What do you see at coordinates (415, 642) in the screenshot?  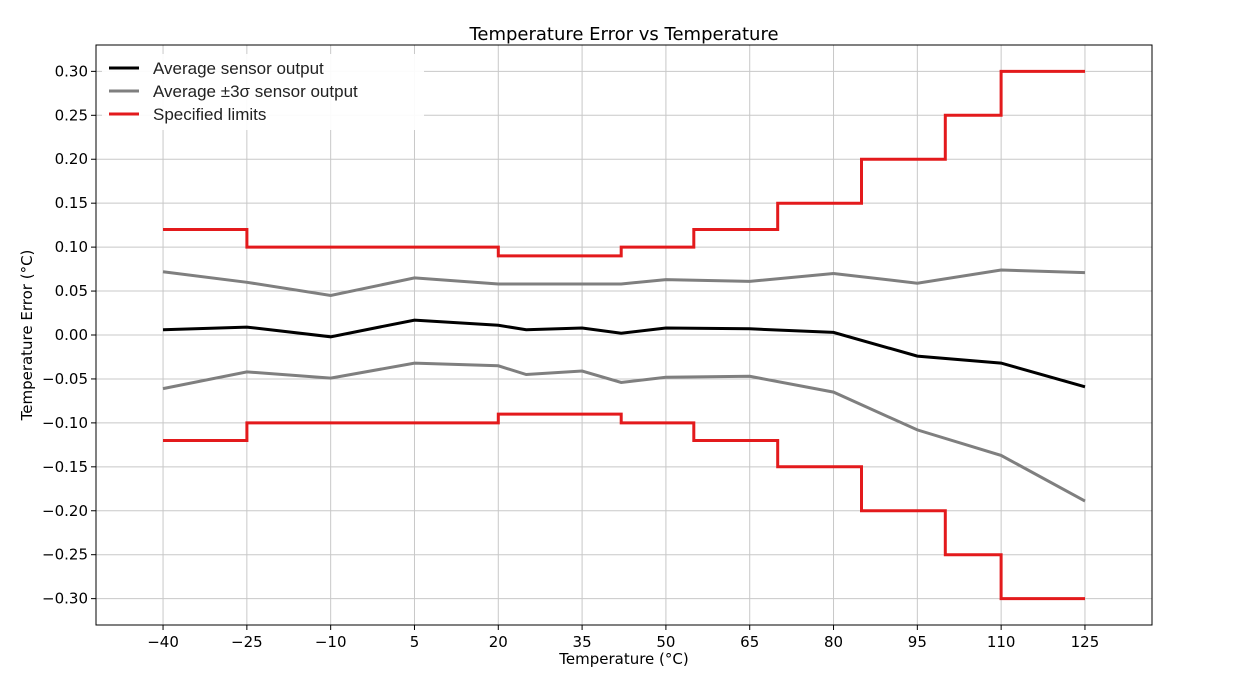 I see `x-tick-label: 5` at bounding box center [415, 642].